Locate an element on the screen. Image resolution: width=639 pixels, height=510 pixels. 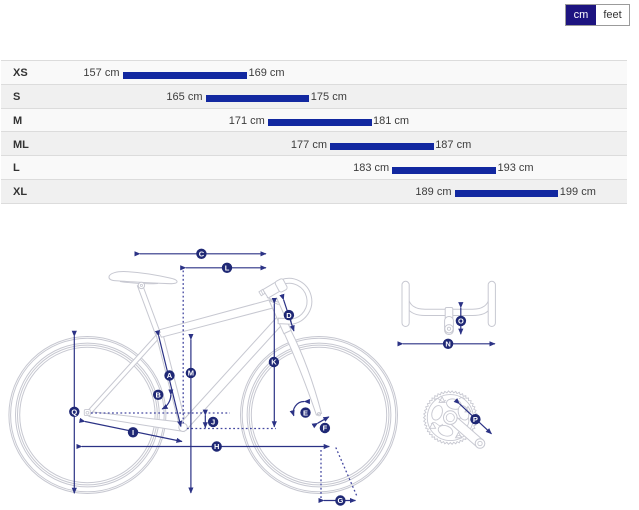
svg-text: D is located at coordinates (289, 315).